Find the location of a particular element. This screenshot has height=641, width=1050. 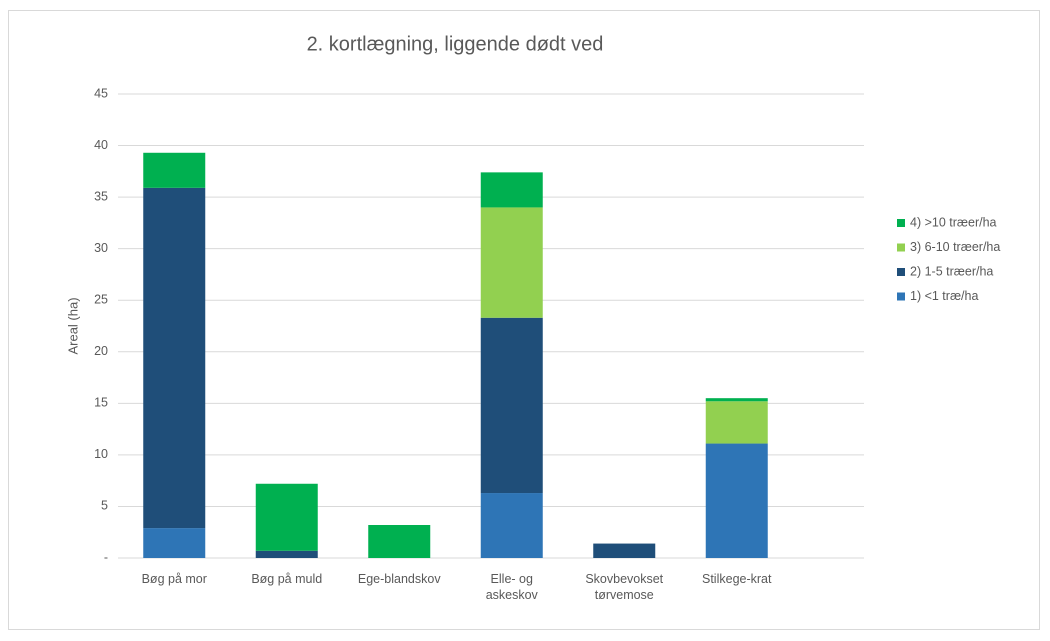

y-tick-label: 35 is located at coordinates (101, 196).